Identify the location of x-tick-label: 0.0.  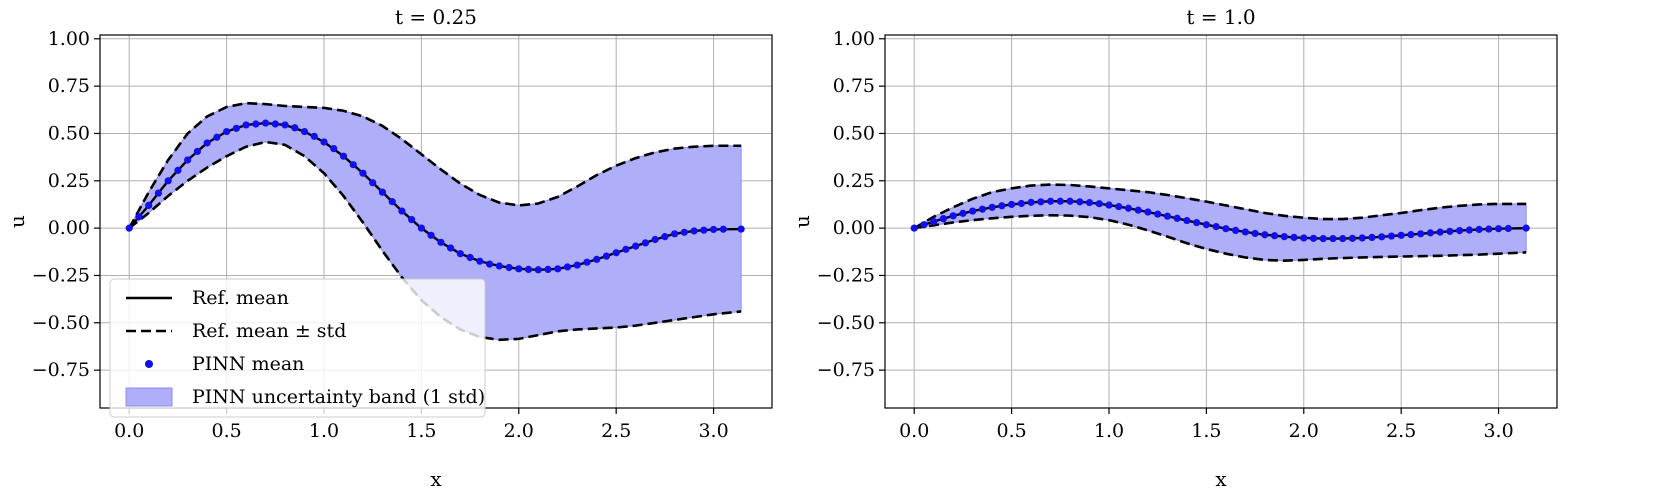
(914, 431).